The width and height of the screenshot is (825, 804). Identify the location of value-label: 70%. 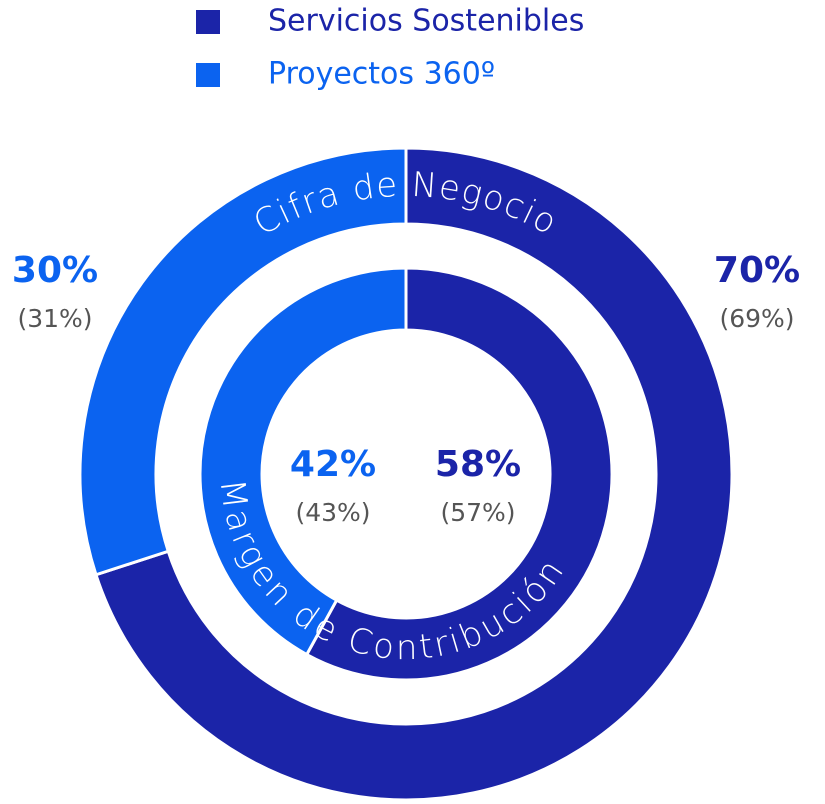
(757, 270).